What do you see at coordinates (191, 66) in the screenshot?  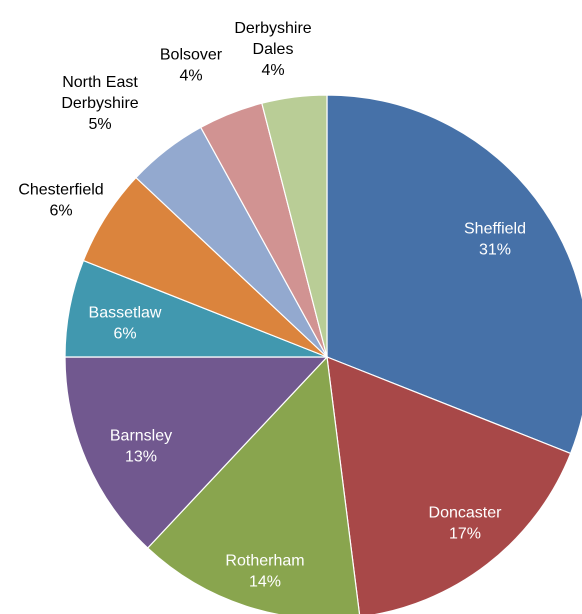 I see `data-label-bolsover: Bolsover 4%` at bounding box center [191, 66].